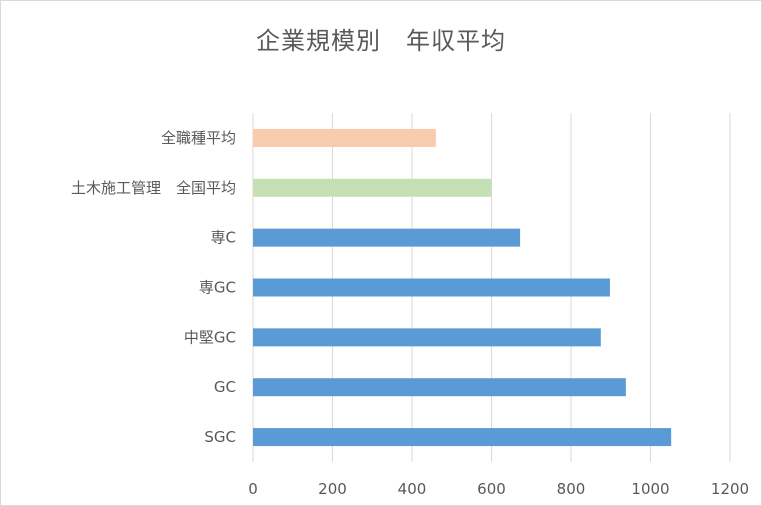  Describe the element at coordinates (217, 288) in the screenshot. I see `category-label: 専GC` at that location.